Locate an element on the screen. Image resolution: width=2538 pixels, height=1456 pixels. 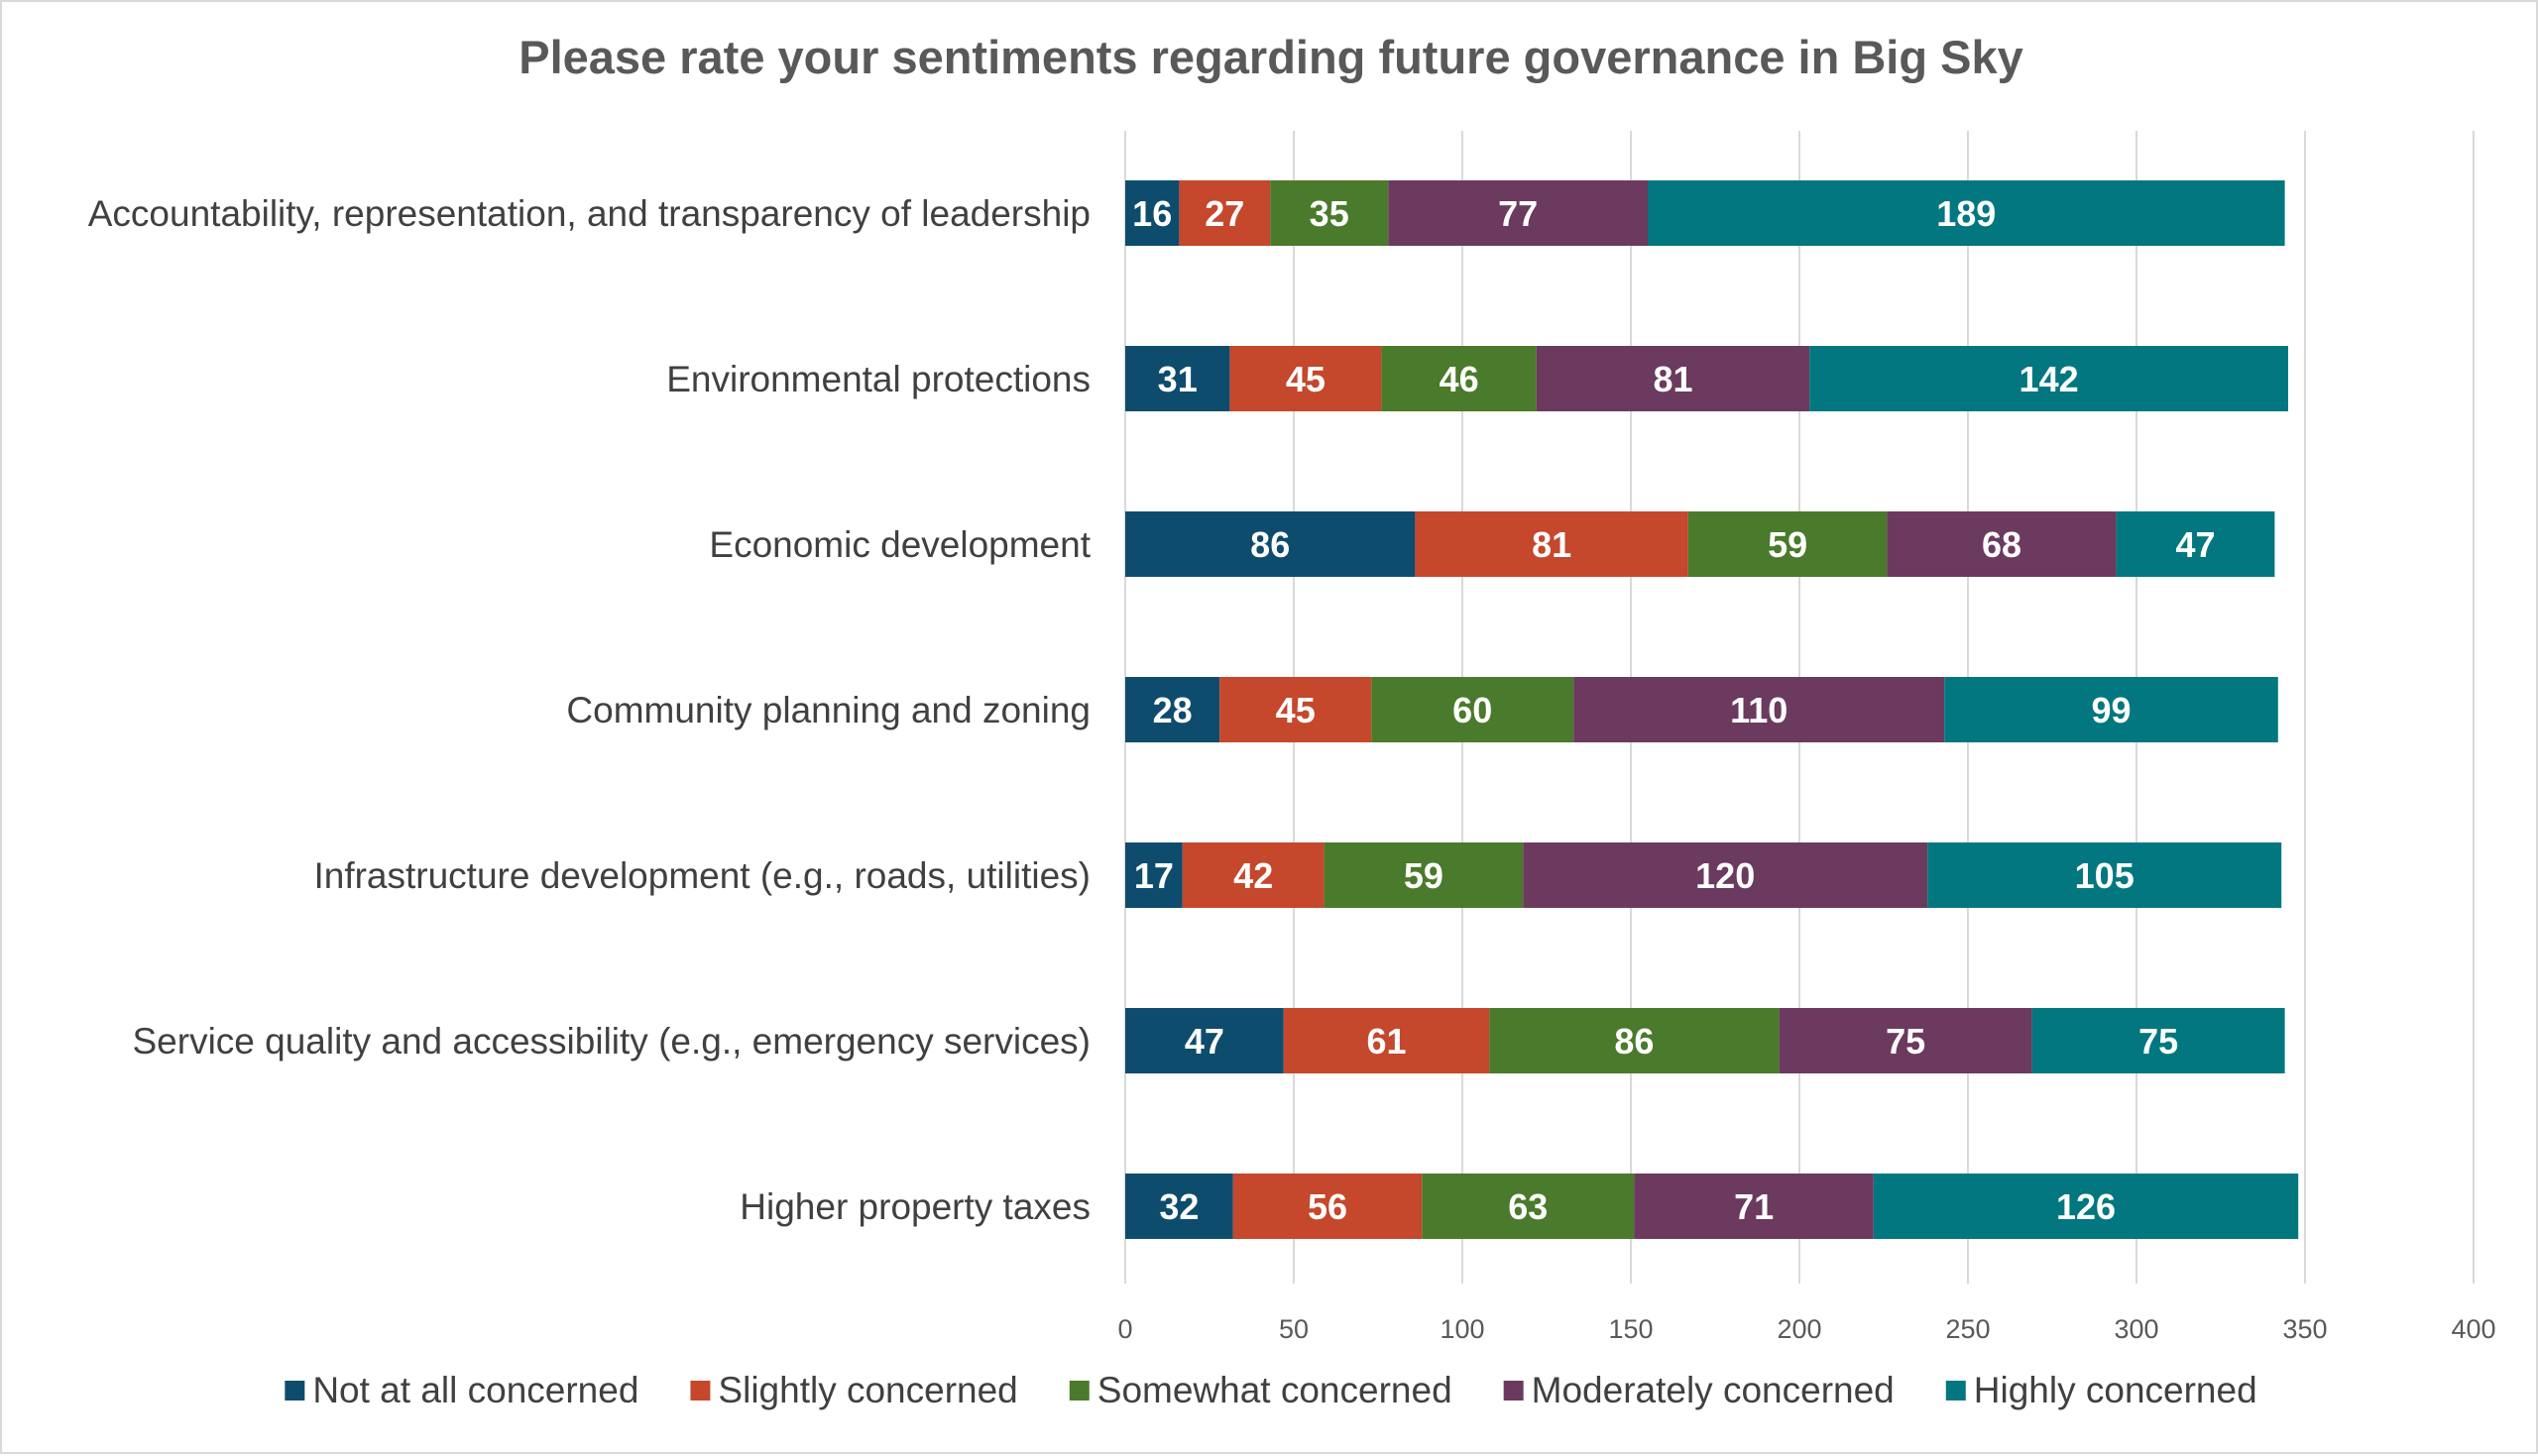
bar-row: 47 61 86 75 75 is located at coordinates (1705, 1040).